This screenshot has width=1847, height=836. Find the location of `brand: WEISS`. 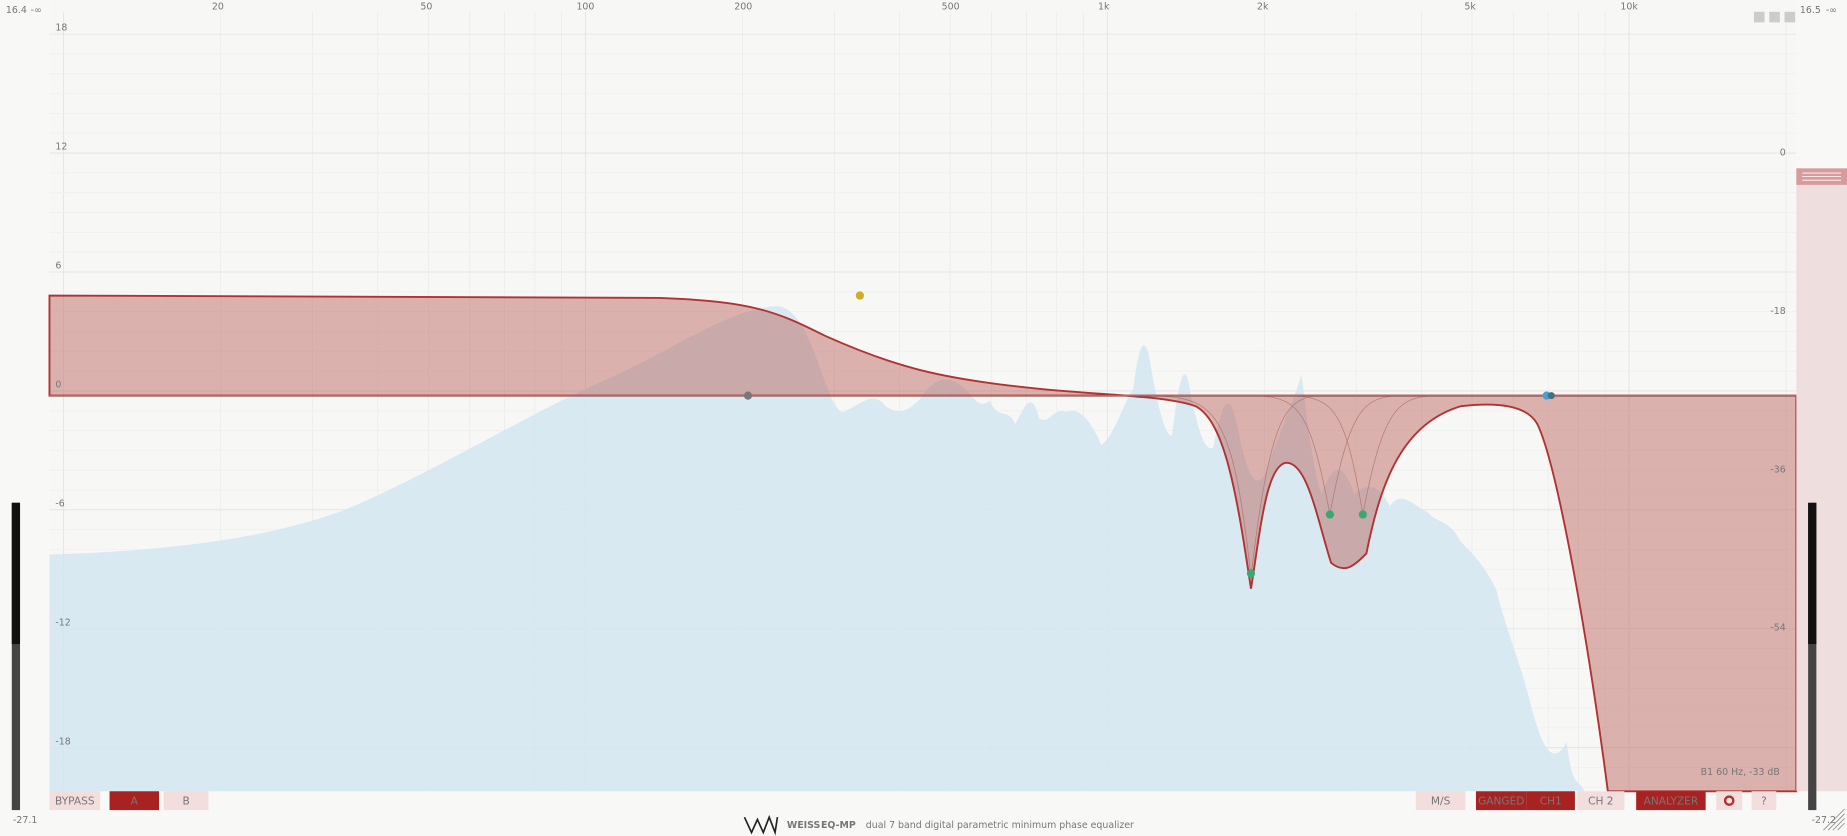

brand: WEISS is located at coordinates (804, 825).